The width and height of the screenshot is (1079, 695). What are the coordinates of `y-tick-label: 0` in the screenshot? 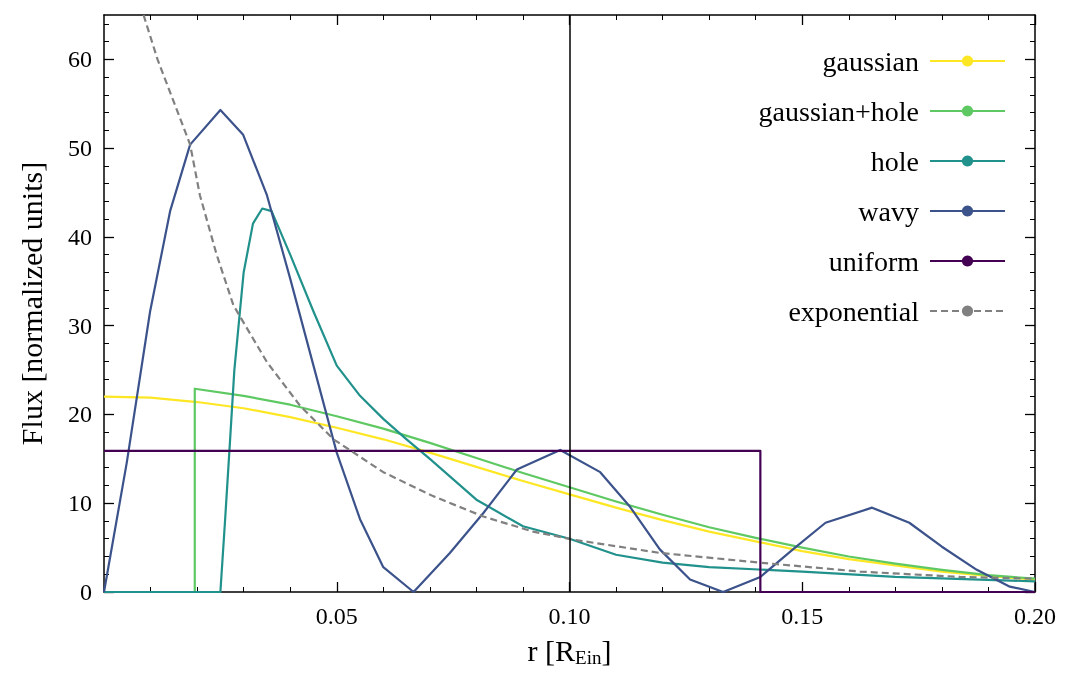 It's located at (86, 592).